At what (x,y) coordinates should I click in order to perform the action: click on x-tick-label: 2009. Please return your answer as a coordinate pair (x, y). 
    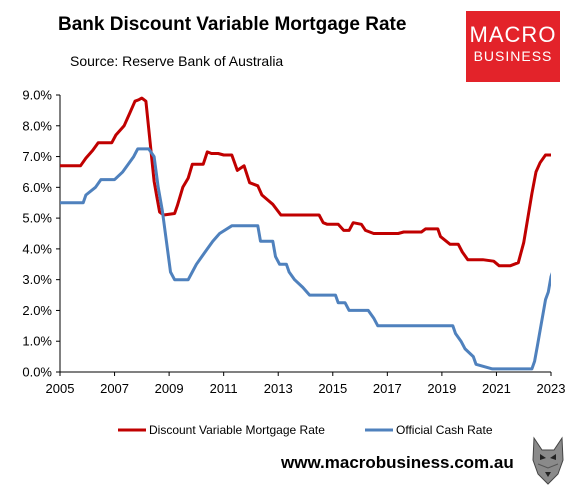
    Looking at the image, I should click on (169, 388).